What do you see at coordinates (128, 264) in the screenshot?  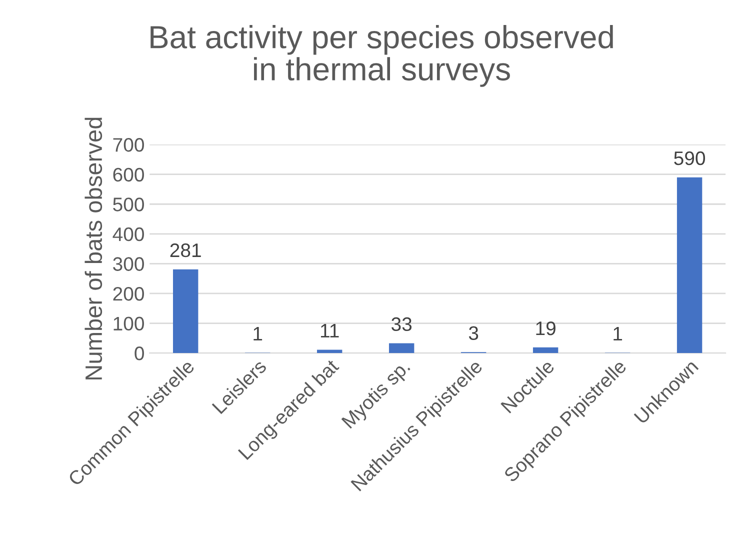 I see `y-tick-label: 300` at bounding box center [128, 264].